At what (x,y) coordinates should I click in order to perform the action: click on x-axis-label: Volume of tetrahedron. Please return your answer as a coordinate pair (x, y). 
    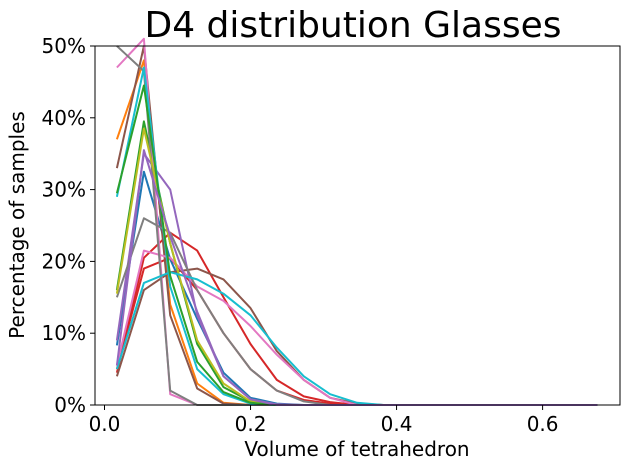
    Looking at the image, I should click on (356, 449).